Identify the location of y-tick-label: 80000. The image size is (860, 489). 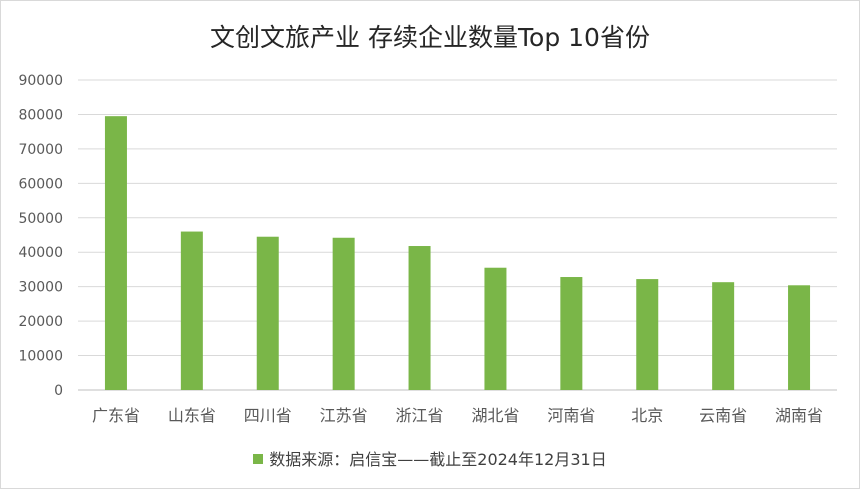
(40, 115).